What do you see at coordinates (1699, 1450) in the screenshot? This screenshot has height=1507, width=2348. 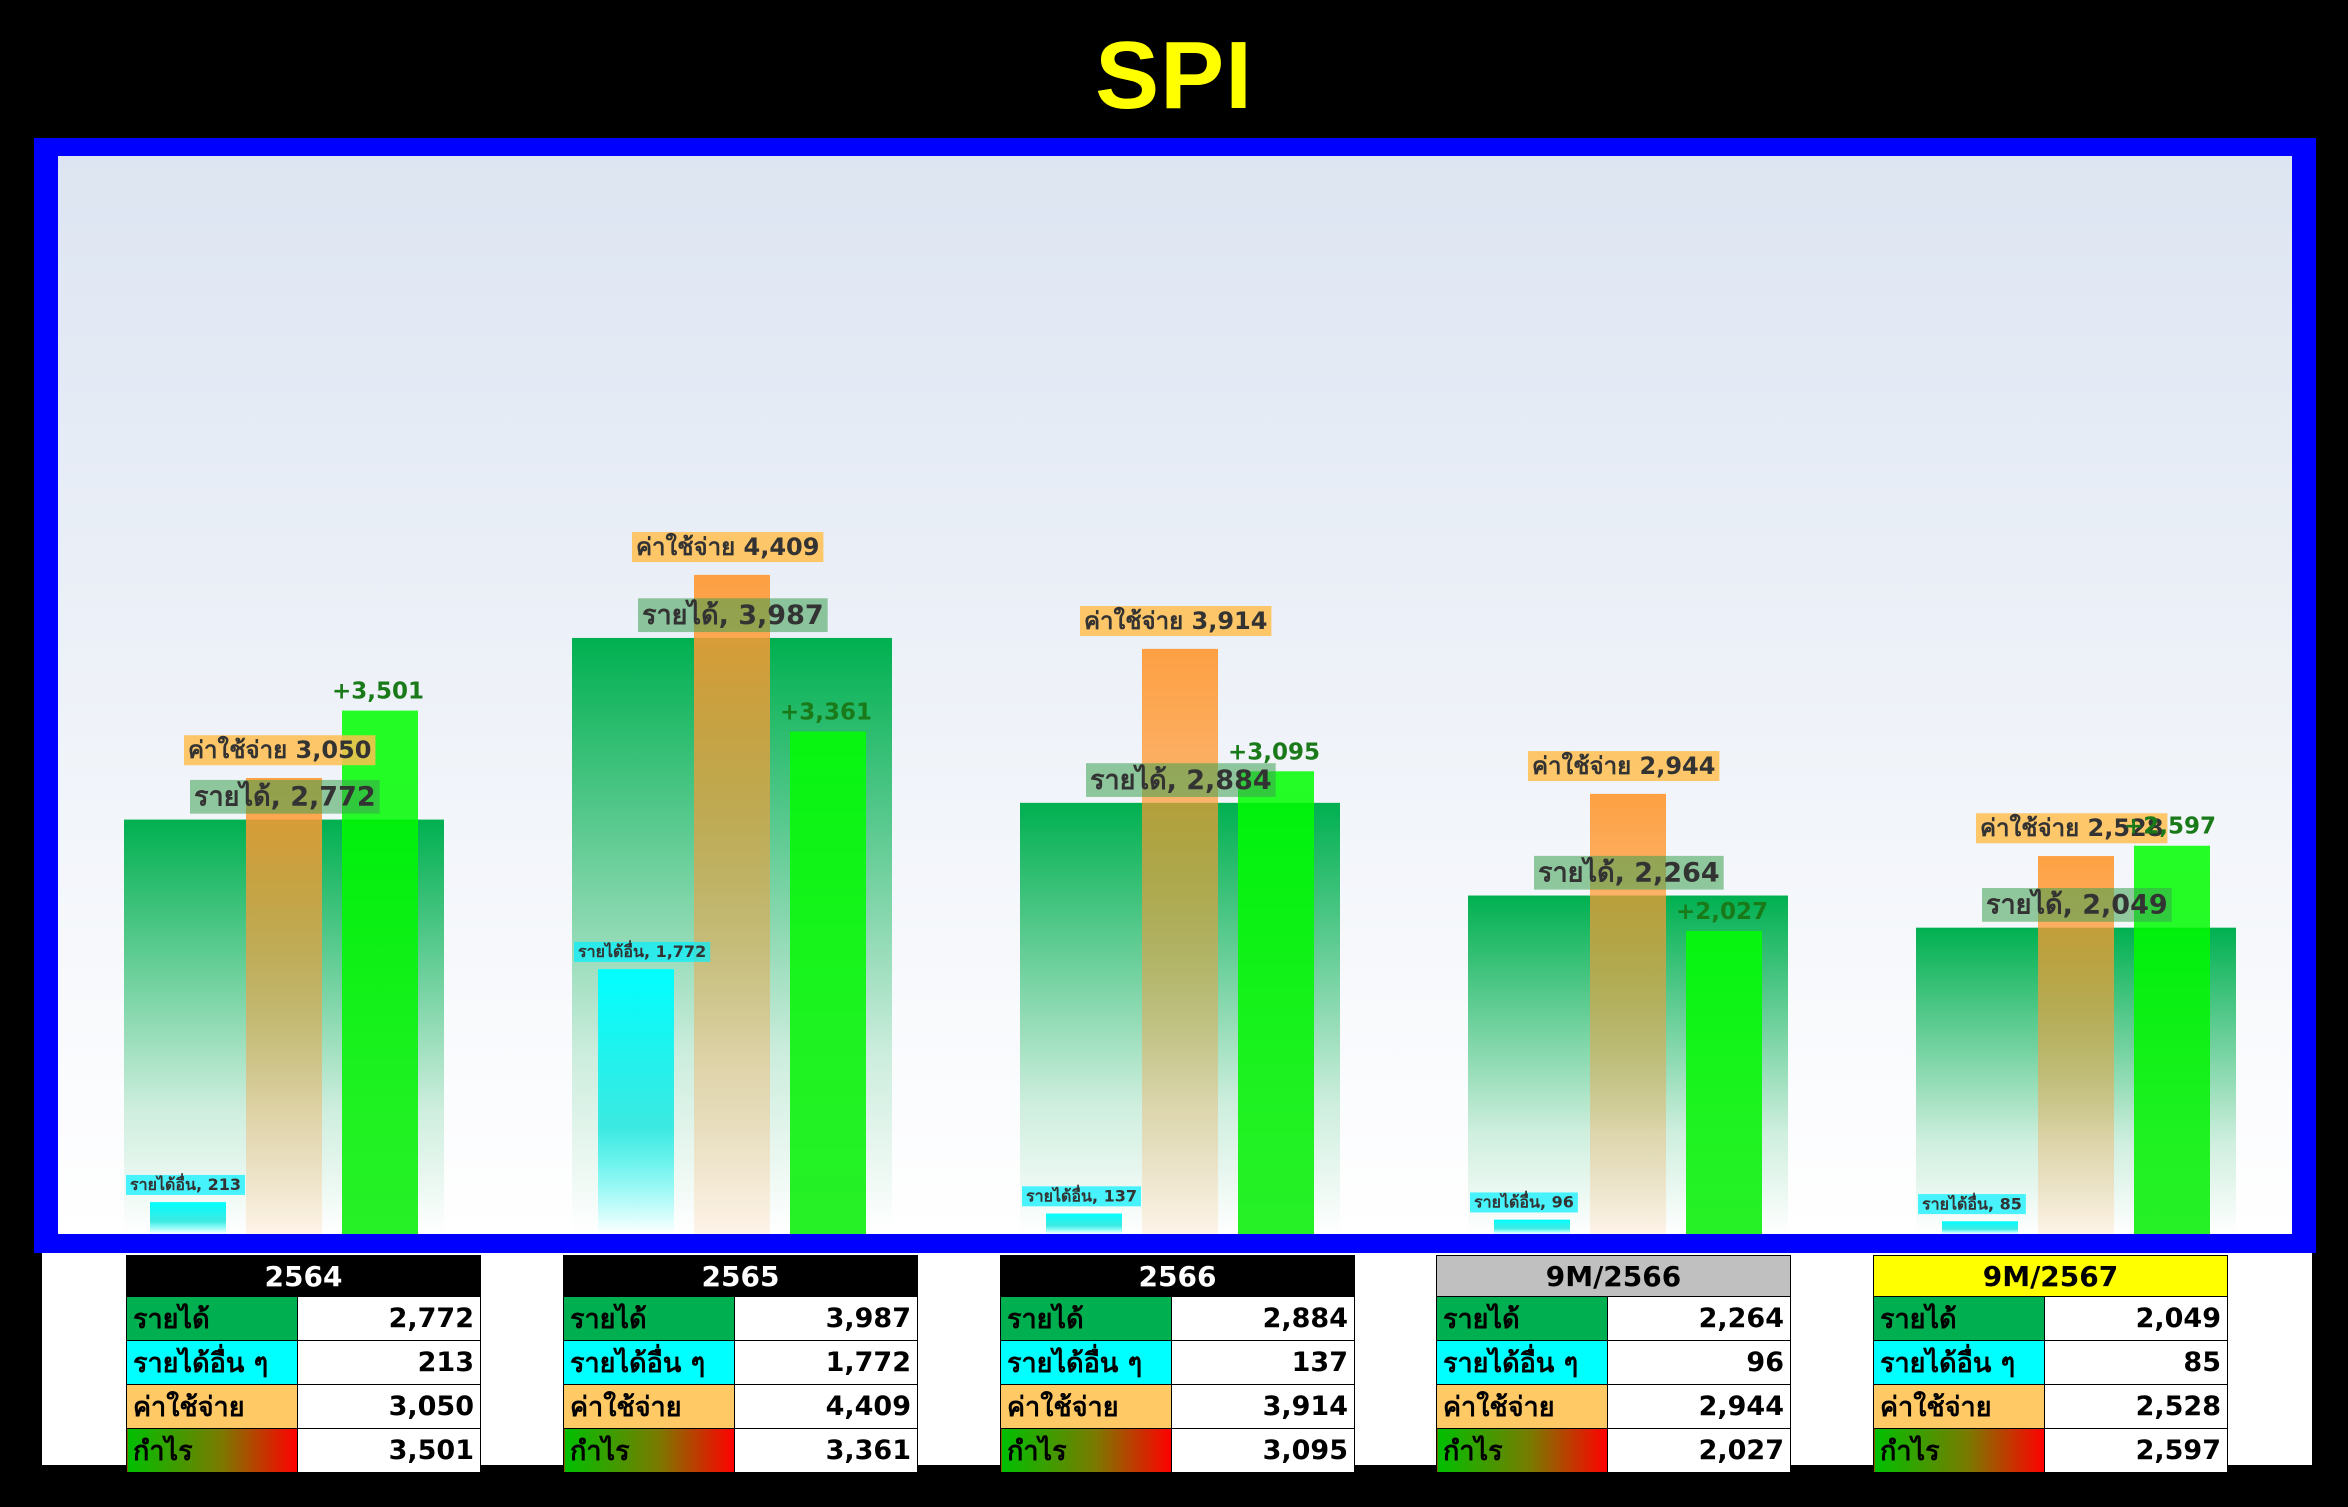 I see `row-value: 2,027` at bounding box center [1699, 1450].